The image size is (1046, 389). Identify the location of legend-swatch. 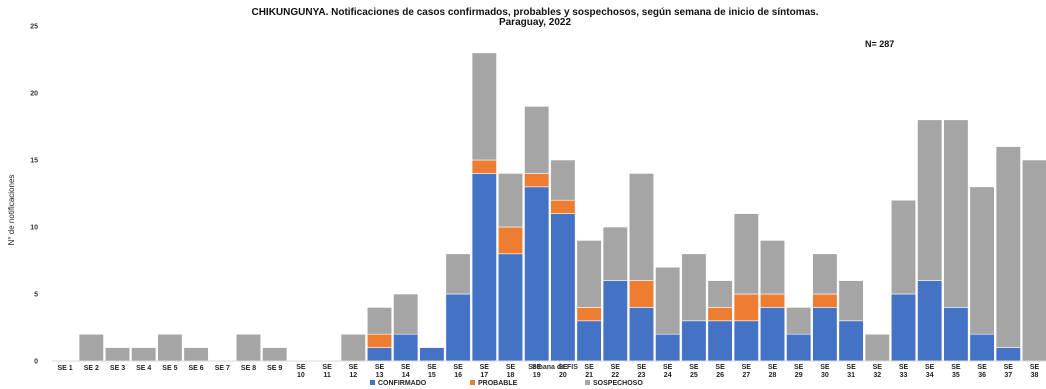
(587, 382).